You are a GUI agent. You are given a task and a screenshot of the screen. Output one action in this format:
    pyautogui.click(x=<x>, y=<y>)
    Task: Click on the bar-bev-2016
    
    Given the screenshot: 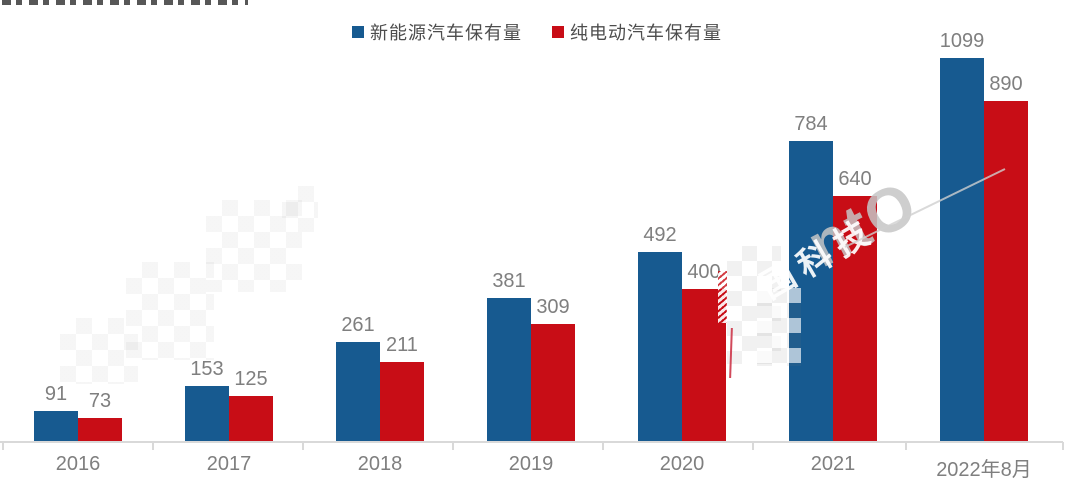 What is the action you would take?
    pyautogui.click(x=100, y=429)
    